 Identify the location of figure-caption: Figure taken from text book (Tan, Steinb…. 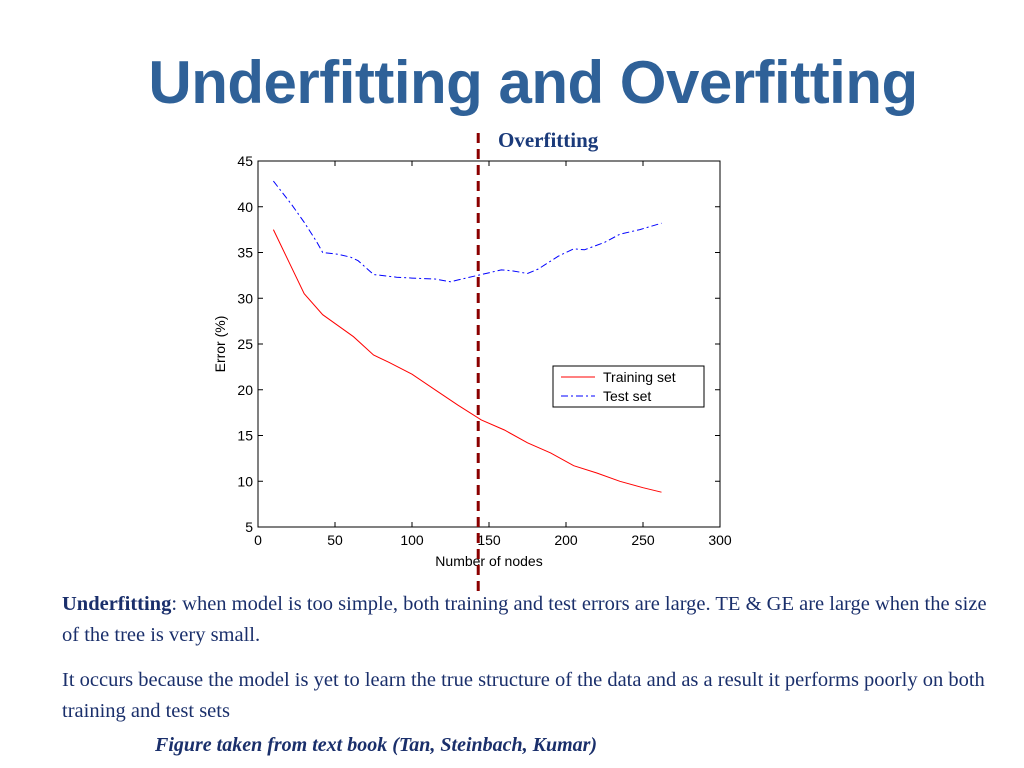
(376, 745).